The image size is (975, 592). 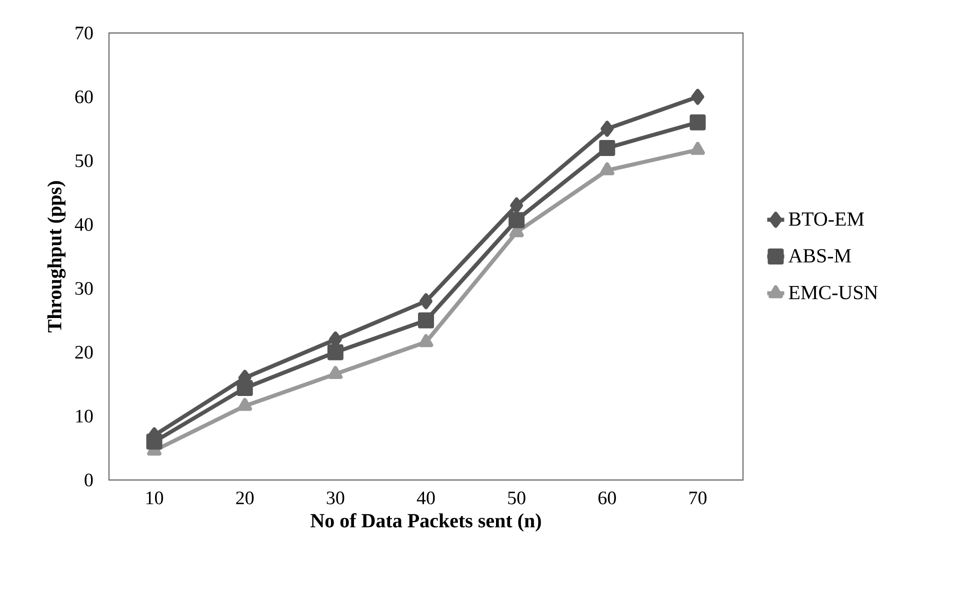 I want to click on legend-label: BTO-EM, so click(x=826, y=219).